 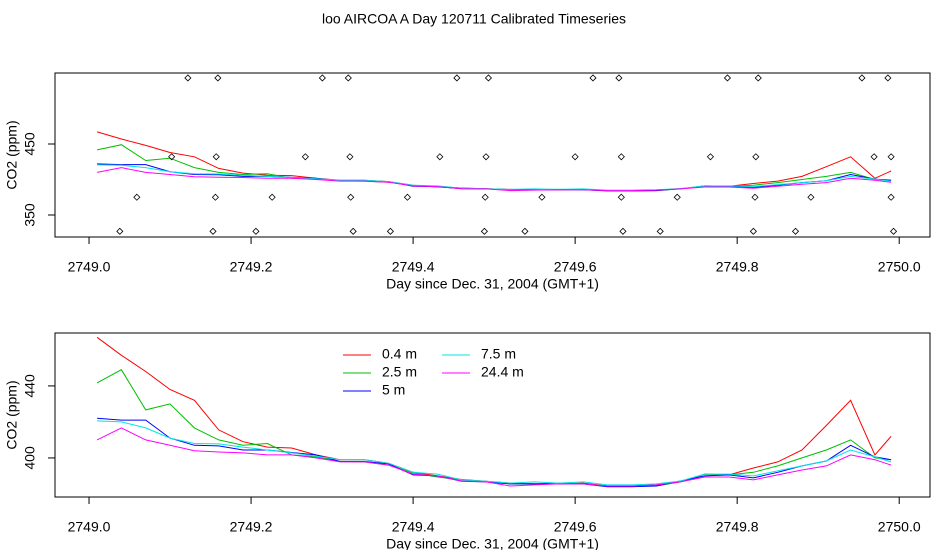 I want to click on legend-label: 0.4 m, so click(x=399, y=354).